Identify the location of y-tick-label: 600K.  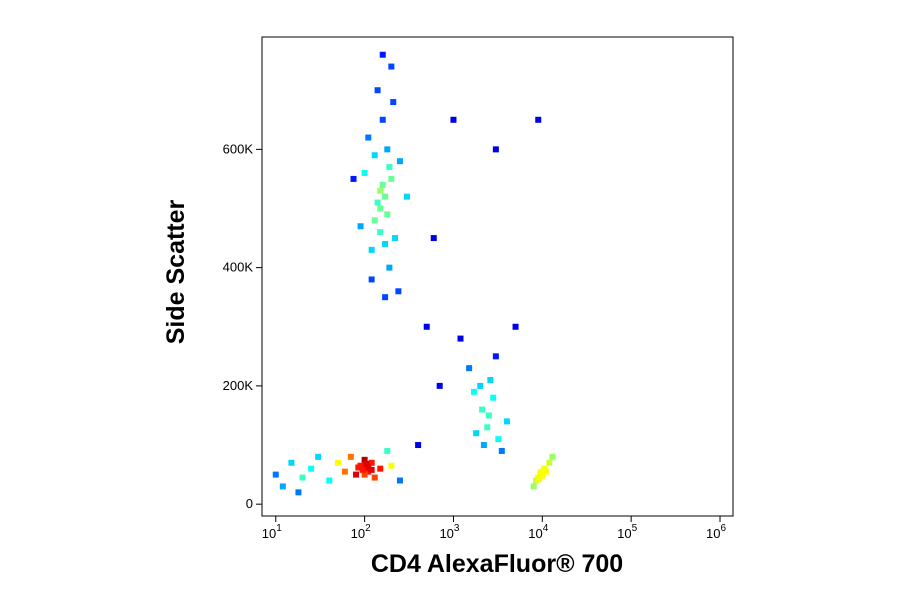
(238, 148).